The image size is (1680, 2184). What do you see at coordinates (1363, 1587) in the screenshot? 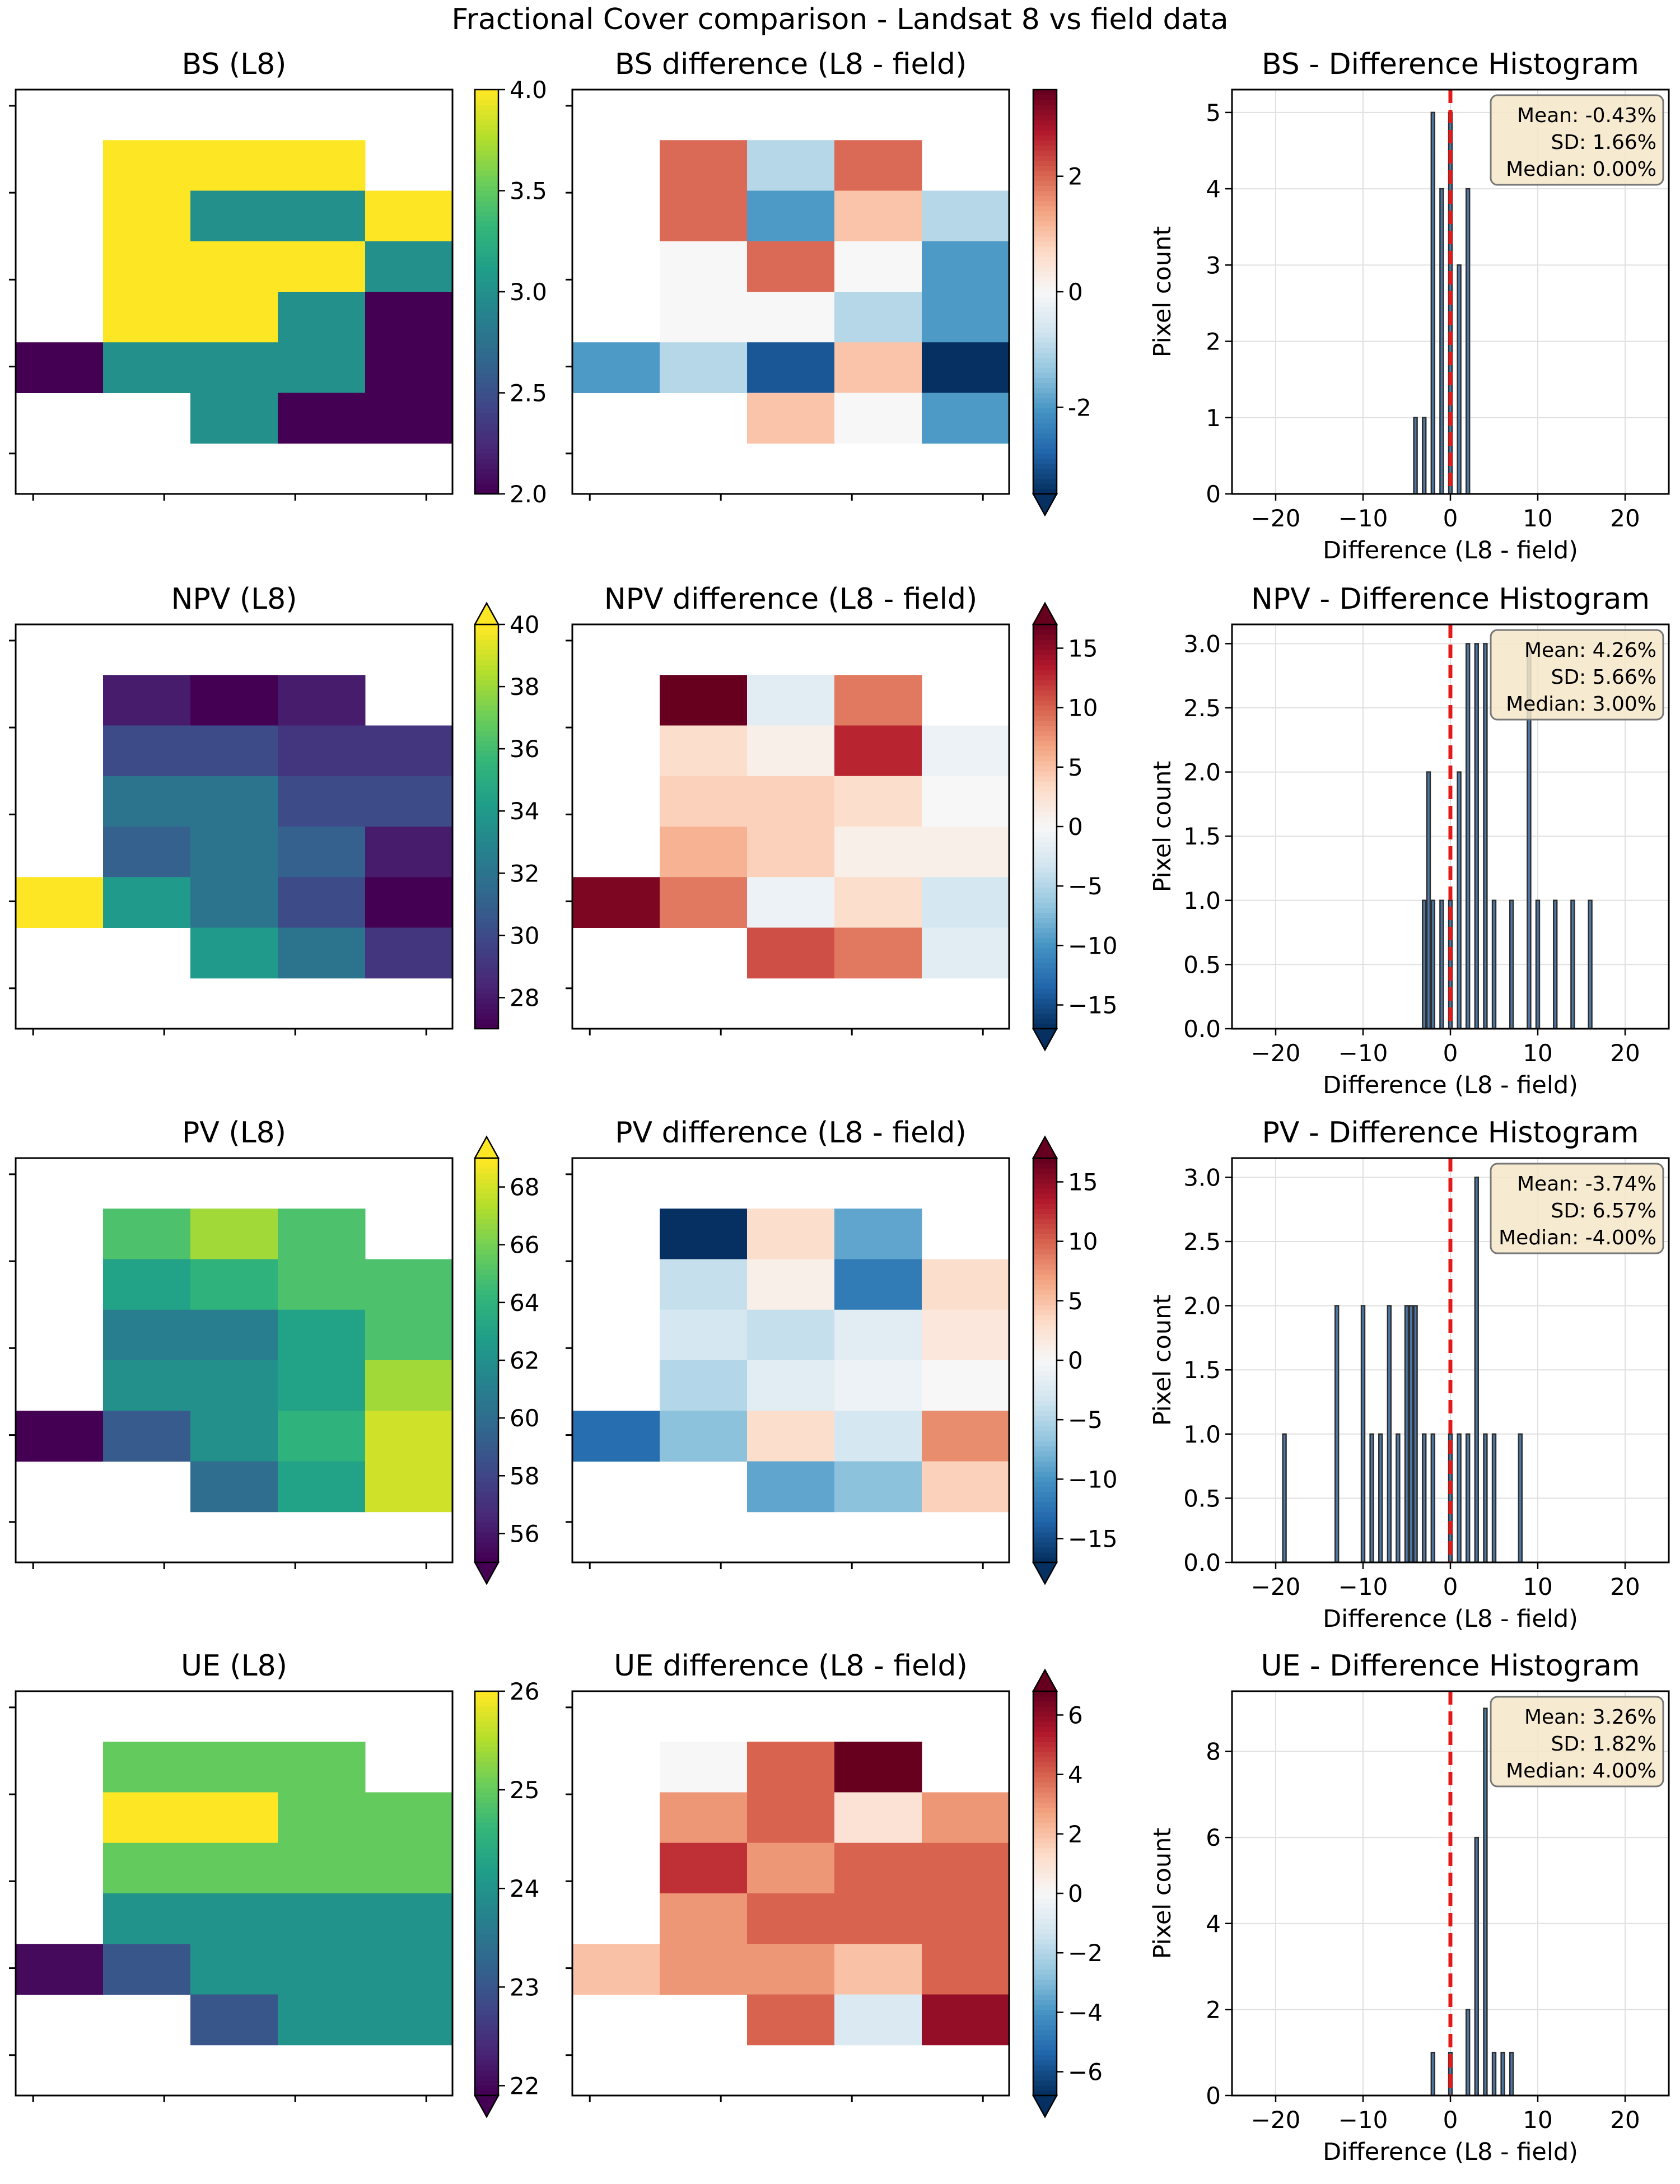
I see `pv-histogram-xtick-label: −10` at bounding box center [1363, 1587].